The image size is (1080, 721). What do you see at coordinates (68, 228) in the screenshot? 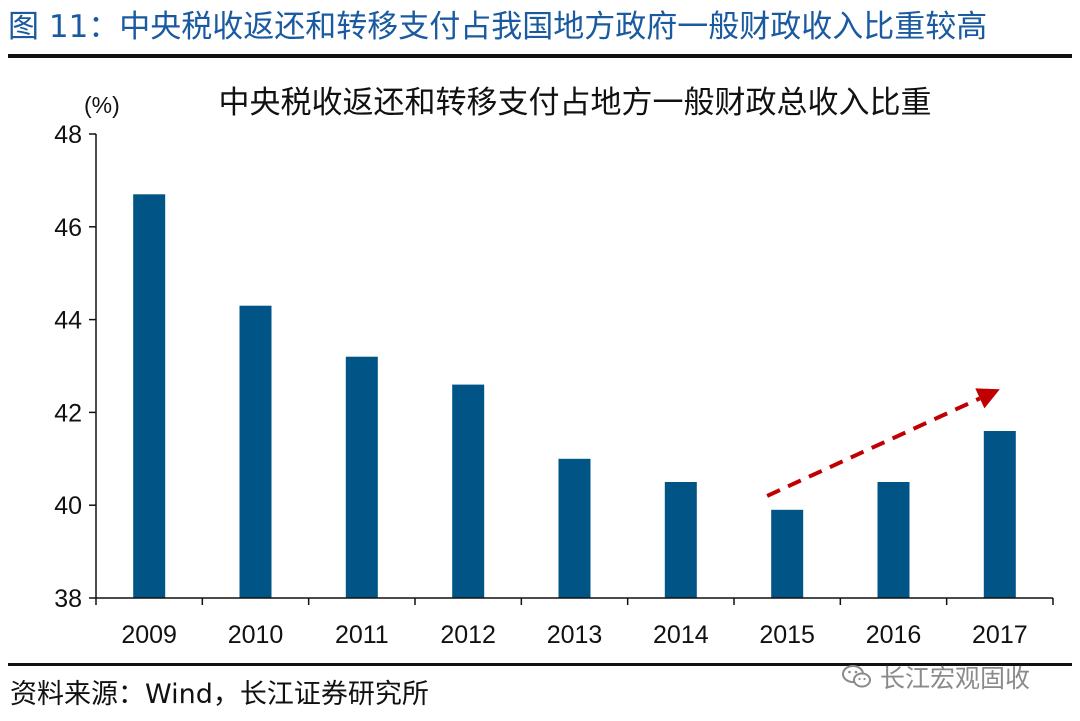
I see `y-tick-label: 46` at bounding box center [68, 228].